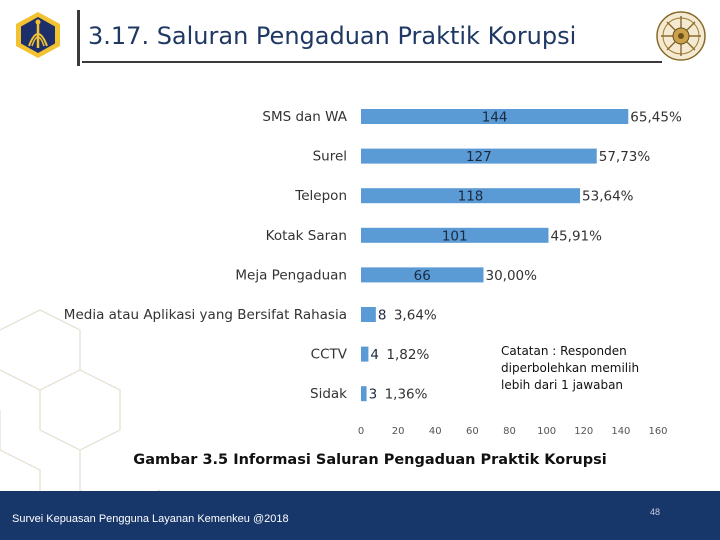 This screenshot has width=720, height=540. I want to click on percent-label: 45,91%, so click(576, 236).